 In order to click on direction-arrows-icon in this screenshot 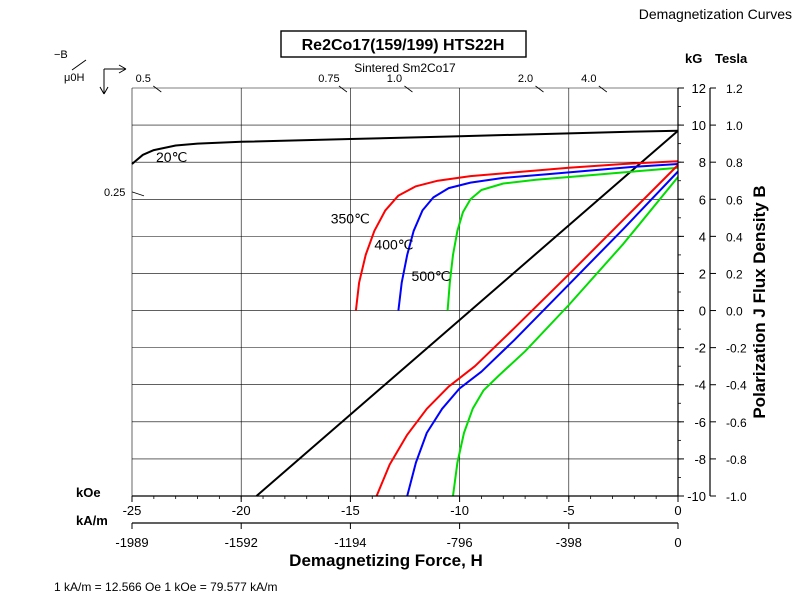, I will do `click(113, 79)`.